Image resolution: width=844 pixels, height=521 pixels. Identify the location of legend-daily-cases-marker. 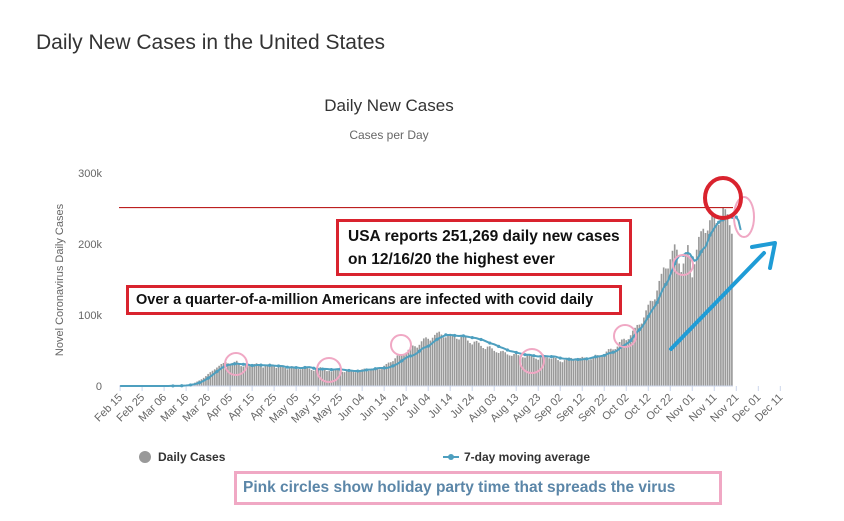
(145, 457).